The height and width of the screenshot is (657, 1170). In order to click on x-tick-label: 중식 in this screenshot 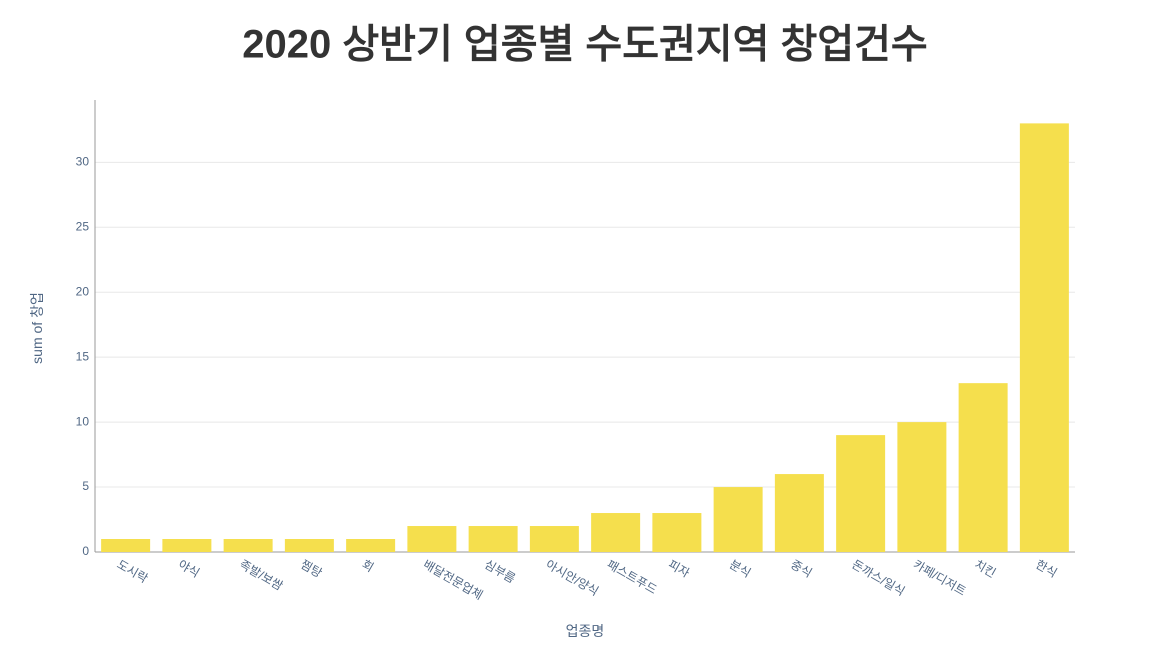, I will do `click(801, 568)`.